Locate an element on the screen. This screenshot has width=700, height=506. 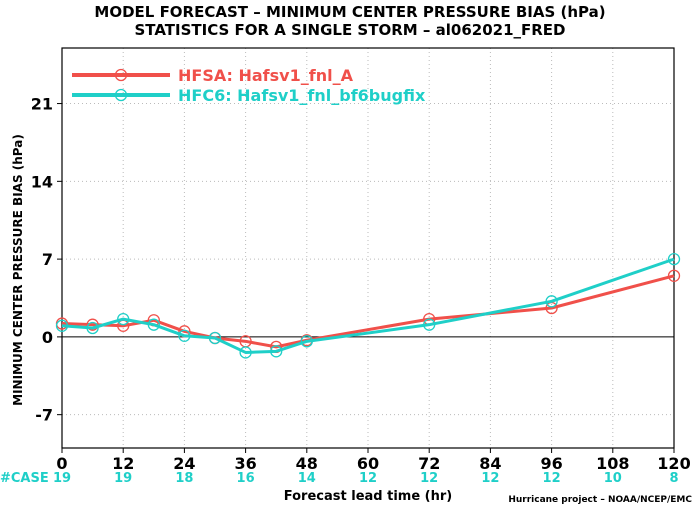
x-tick-label: 84 is located at coordinates (490, 463).